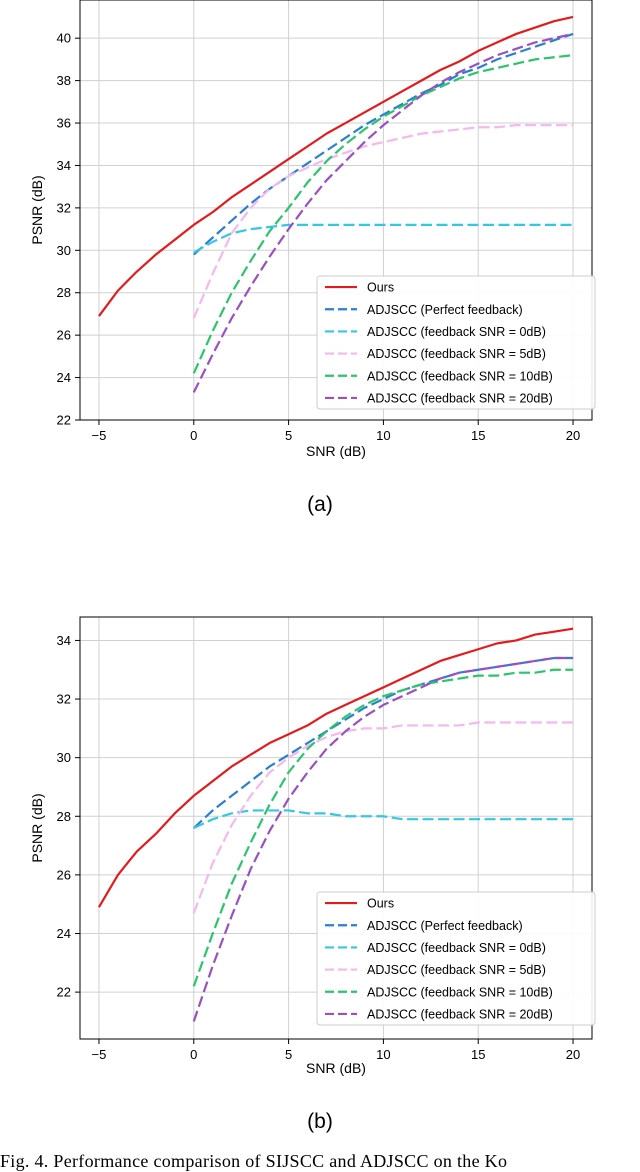  I want to click on subfigure-label-a: (a), so click(320, 504).